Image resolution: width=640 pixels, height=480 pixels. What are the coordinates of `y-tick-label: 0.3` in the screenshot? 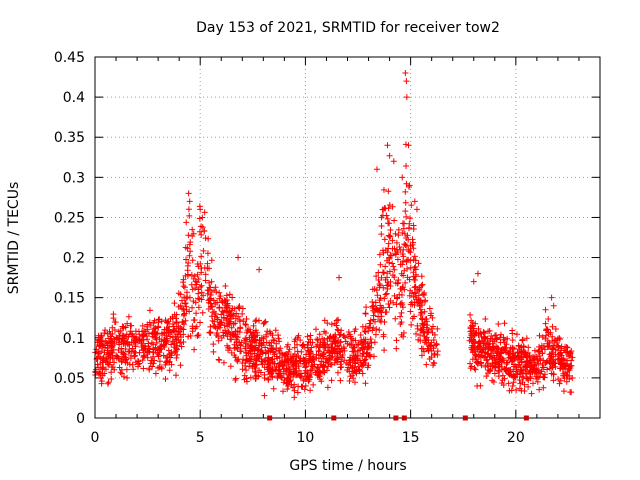 It's located at (74, 178).